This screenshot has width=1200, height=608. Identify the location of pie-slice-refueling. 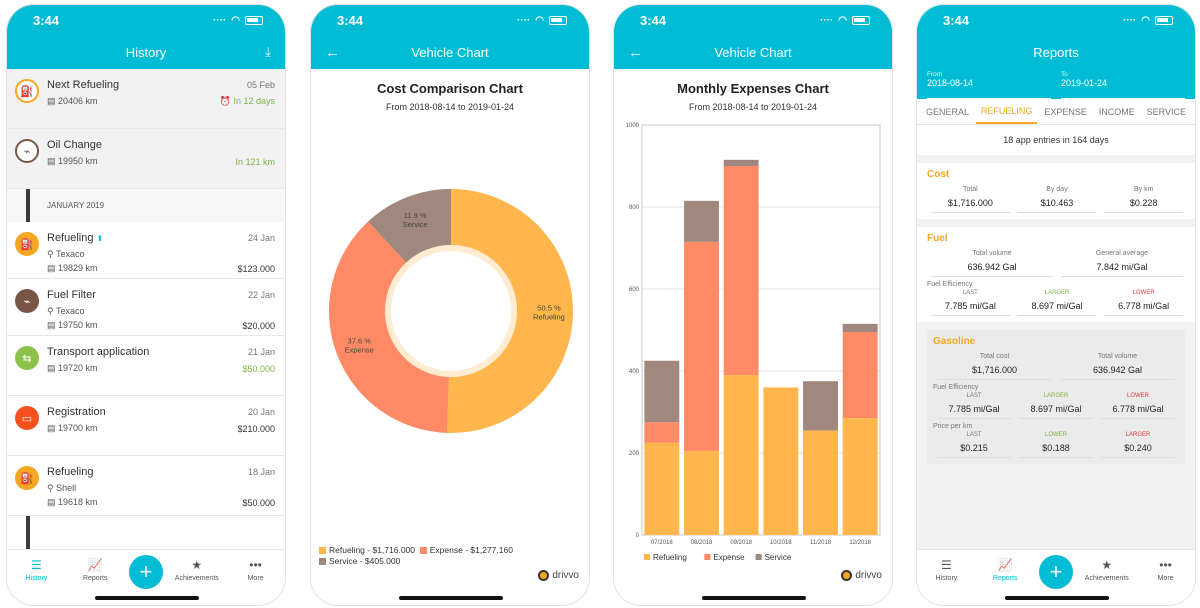
(510, 311).